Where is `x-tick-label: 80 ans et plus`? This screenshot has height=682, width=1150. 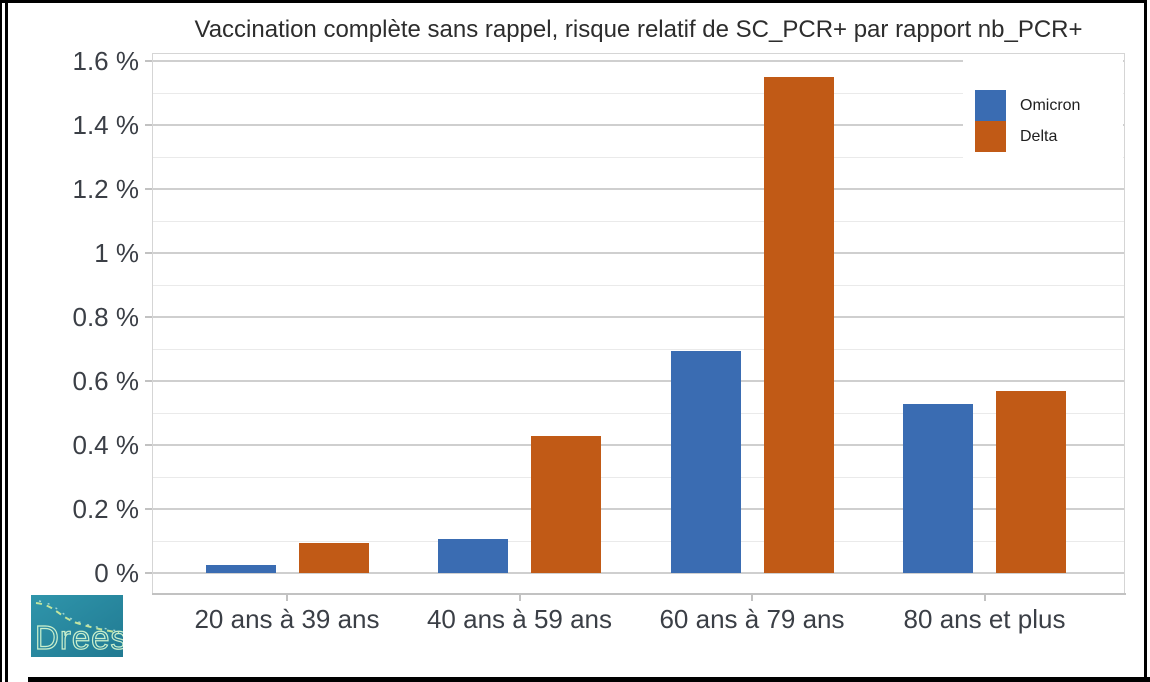
x-tick-label: 80 ans et plus is located at coordinates (984, 619).